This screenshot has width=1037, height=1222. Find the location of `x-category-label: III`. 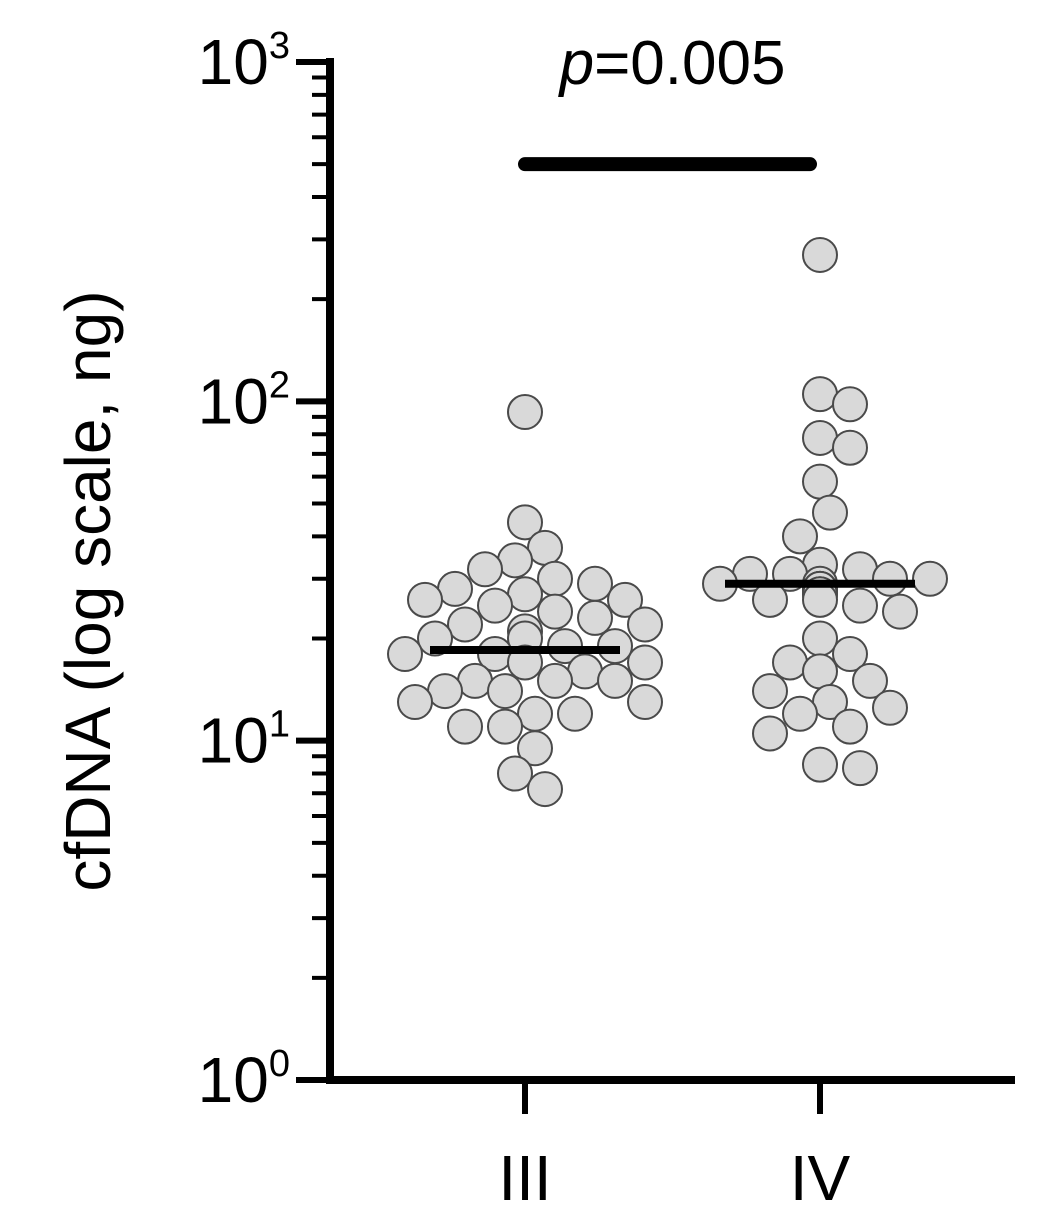

x-category-label: III is located at coordinates (524, 1178).